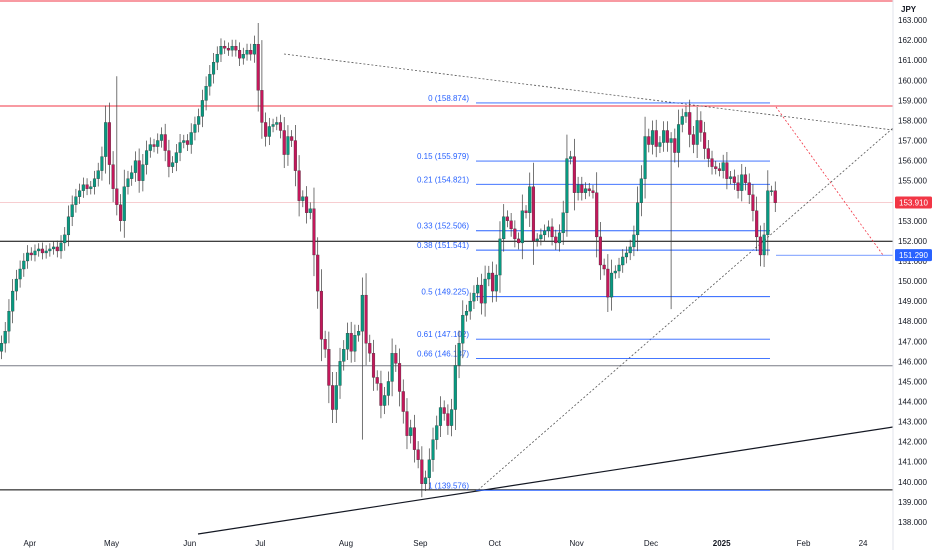 Image resolution: width=932 pixels, height=550 pixels. Describe the element at coordinates (912, 120) in the screenshot. I see `price-tick-label: 158.000` at that location.